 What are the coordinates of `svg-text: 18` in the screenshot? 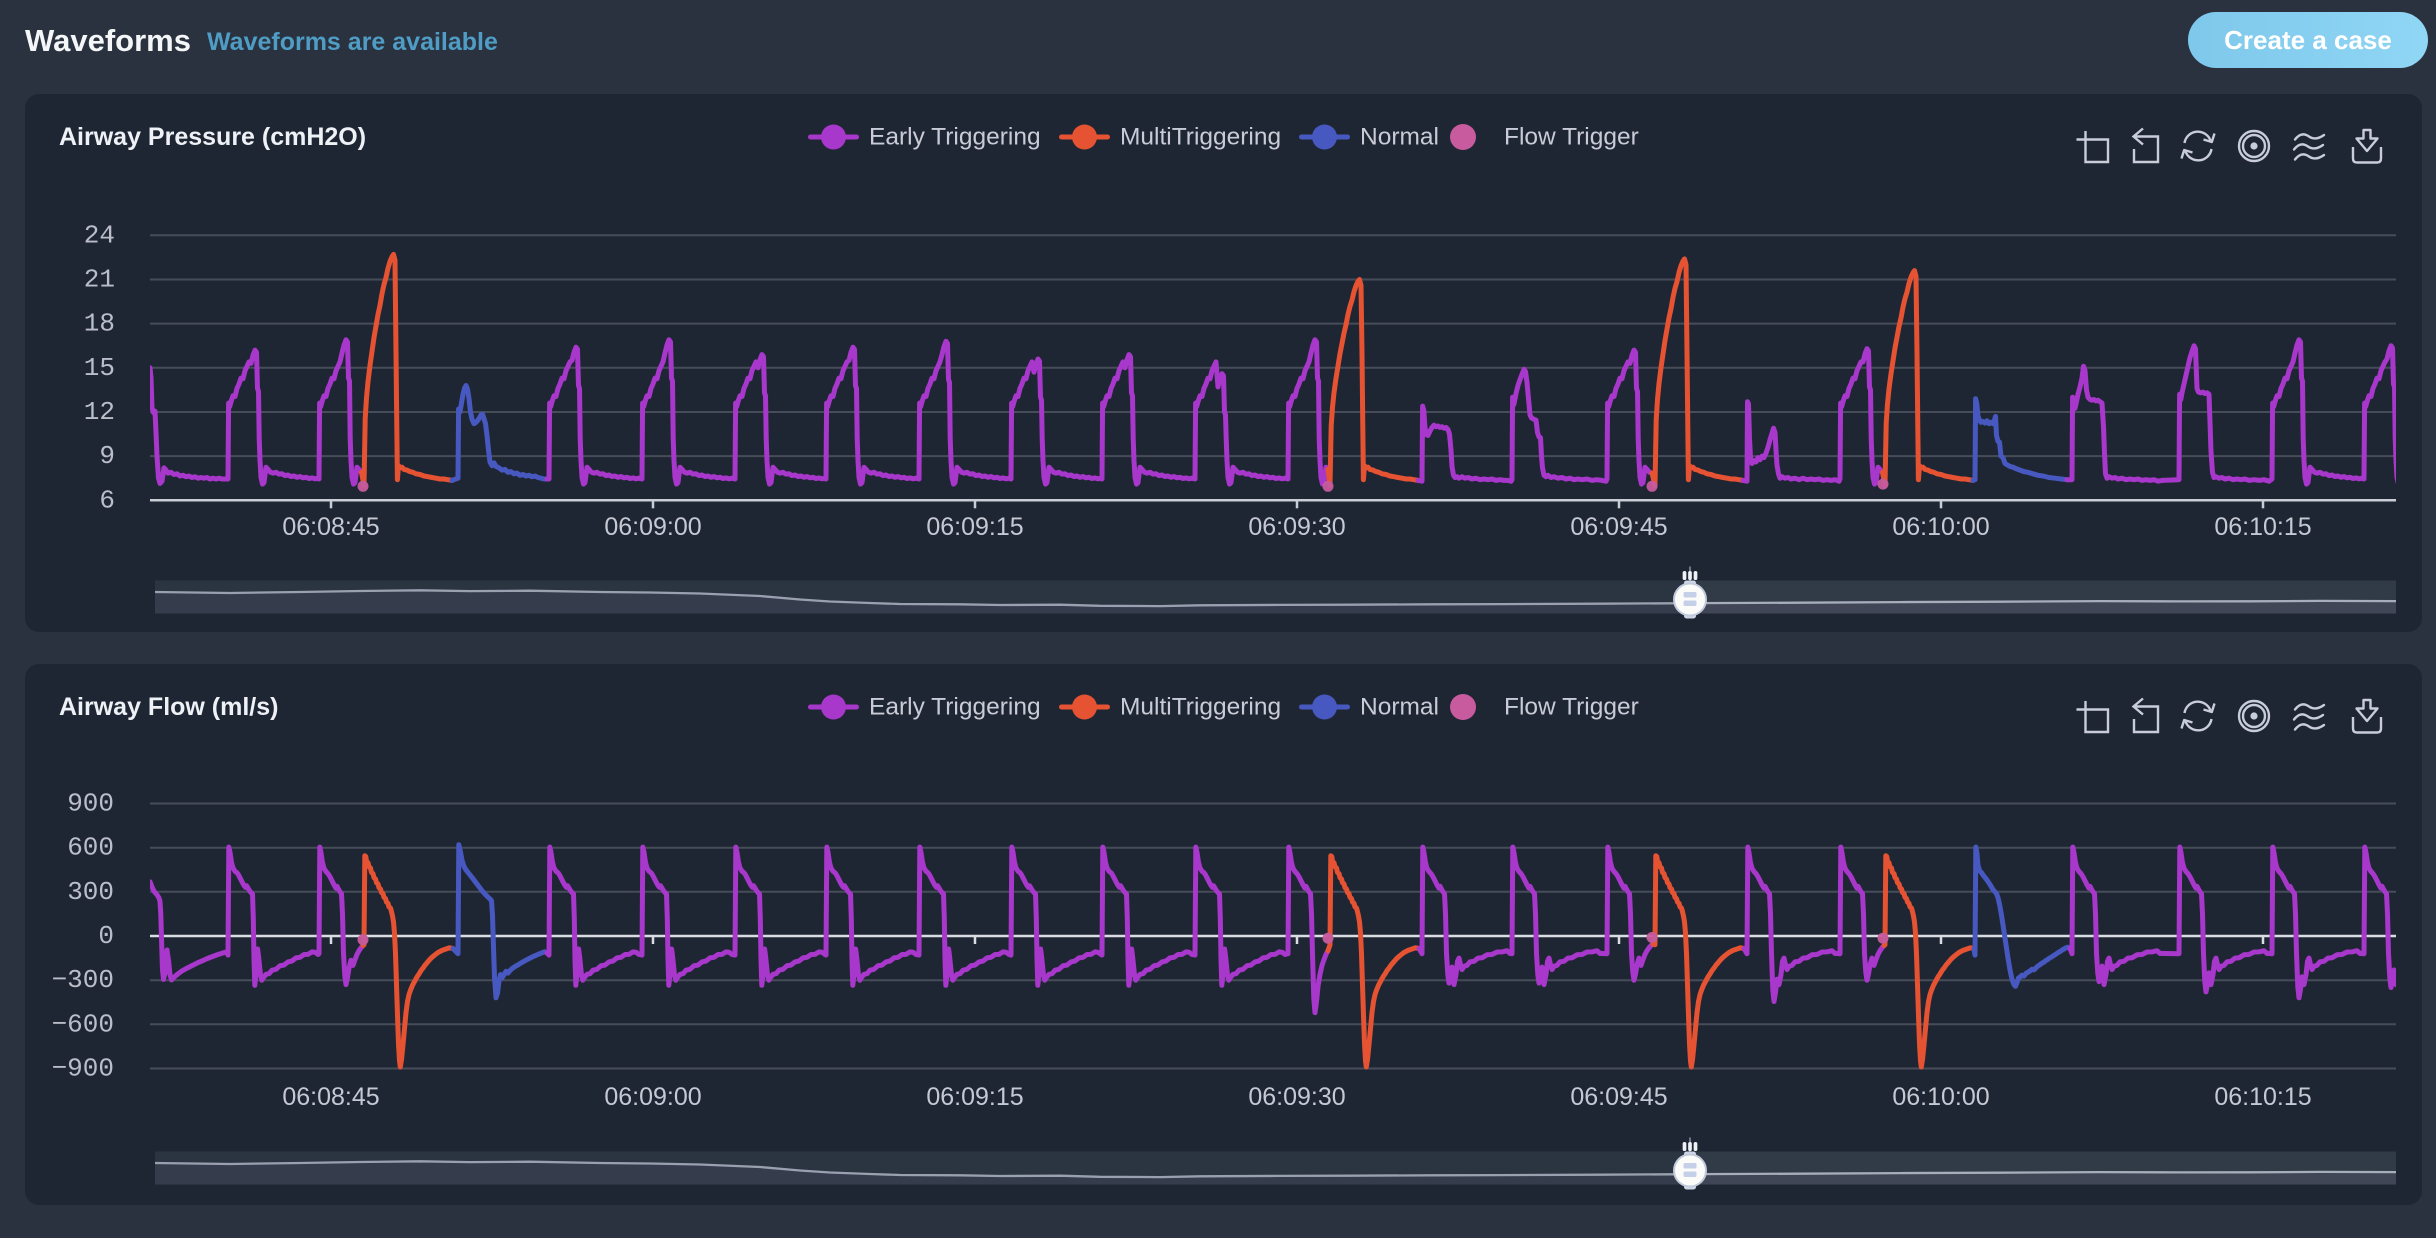 It's located at (99, 324).